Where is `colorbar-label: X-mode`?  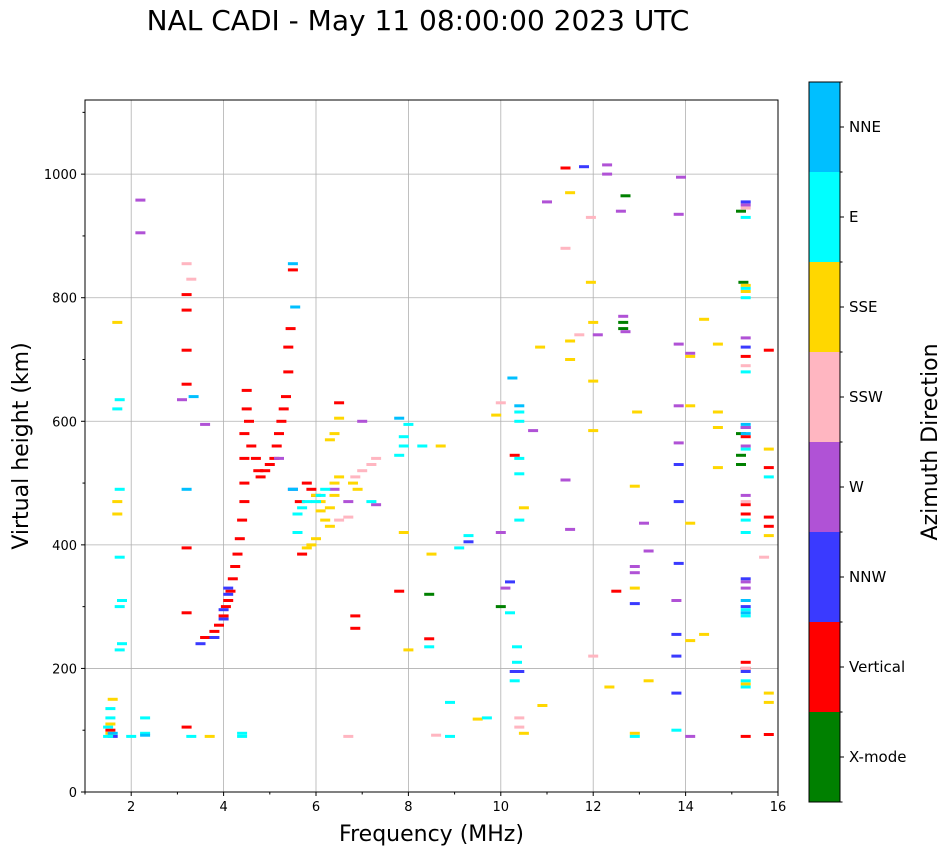 colorbar-label: X-mode is located at coordinates (877, 757).